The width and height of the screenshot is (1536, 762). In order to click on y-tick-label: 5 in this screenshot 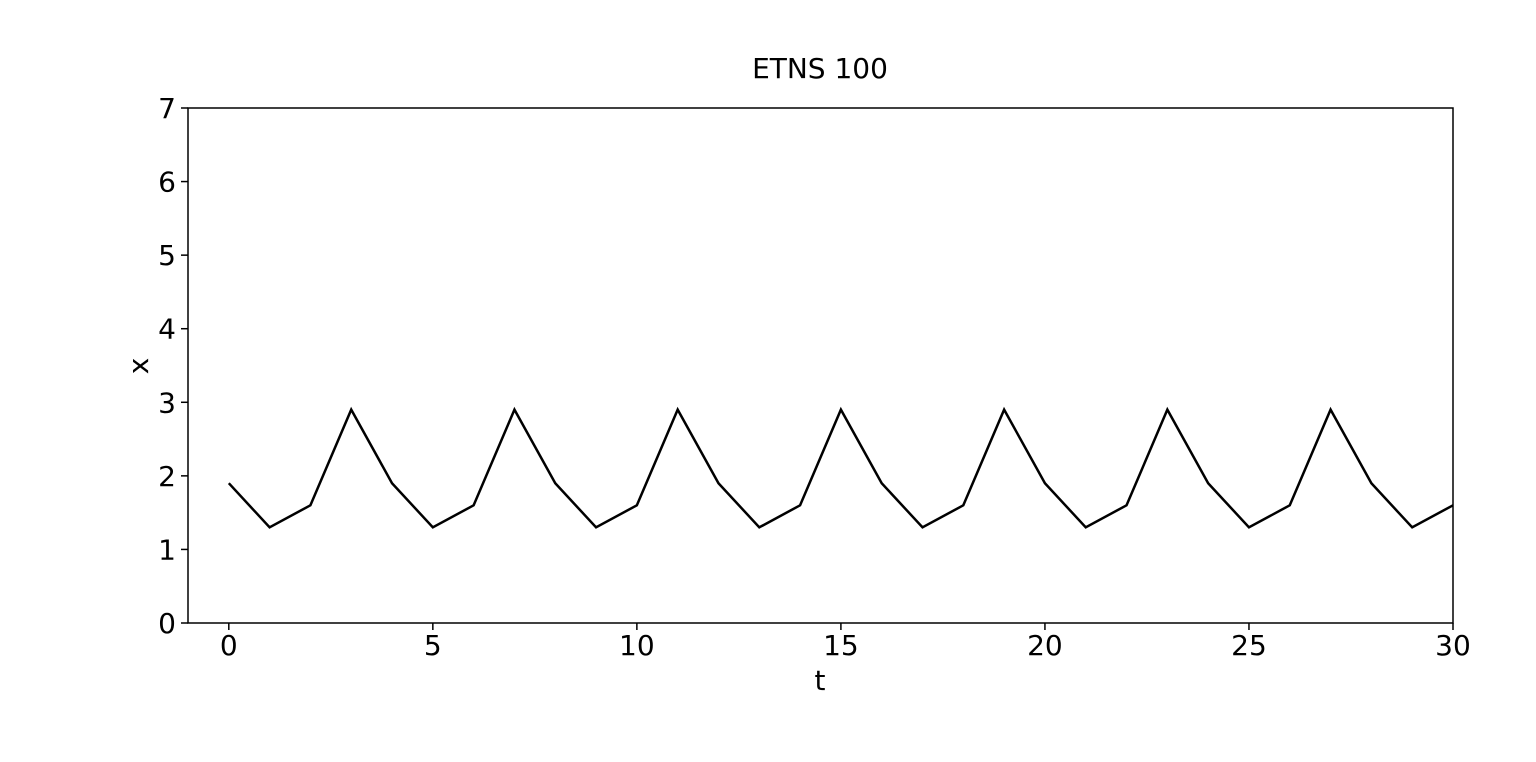, I will do `click(167, 255)`.